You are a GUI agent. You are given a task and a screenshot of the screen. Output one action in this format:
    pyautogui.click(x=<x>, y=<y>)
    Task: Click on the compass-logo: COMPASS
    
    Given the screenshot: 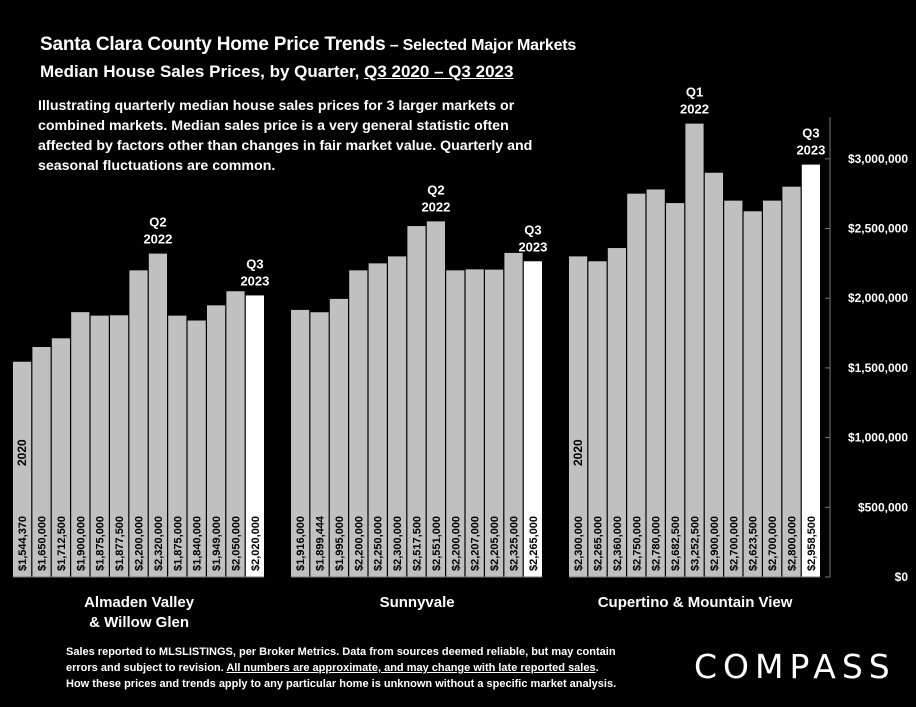 What is the action you would take?
    pyautogui.click(x=795, y=666)
    